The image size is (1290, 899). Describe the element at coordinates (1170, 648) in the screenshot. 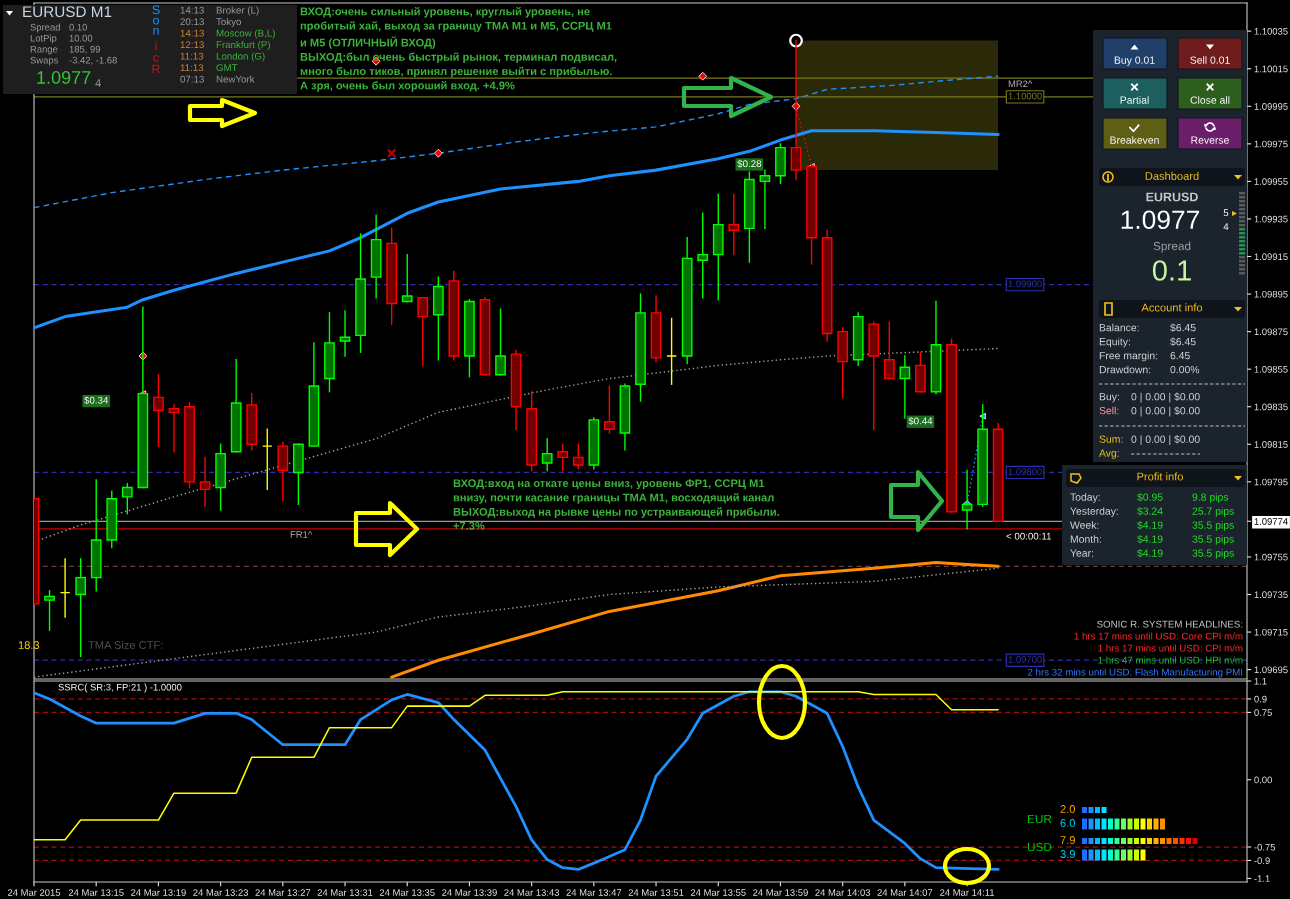

I see `annotation: 1 hrs 17 mins until USD: CPI m/m` at that location.